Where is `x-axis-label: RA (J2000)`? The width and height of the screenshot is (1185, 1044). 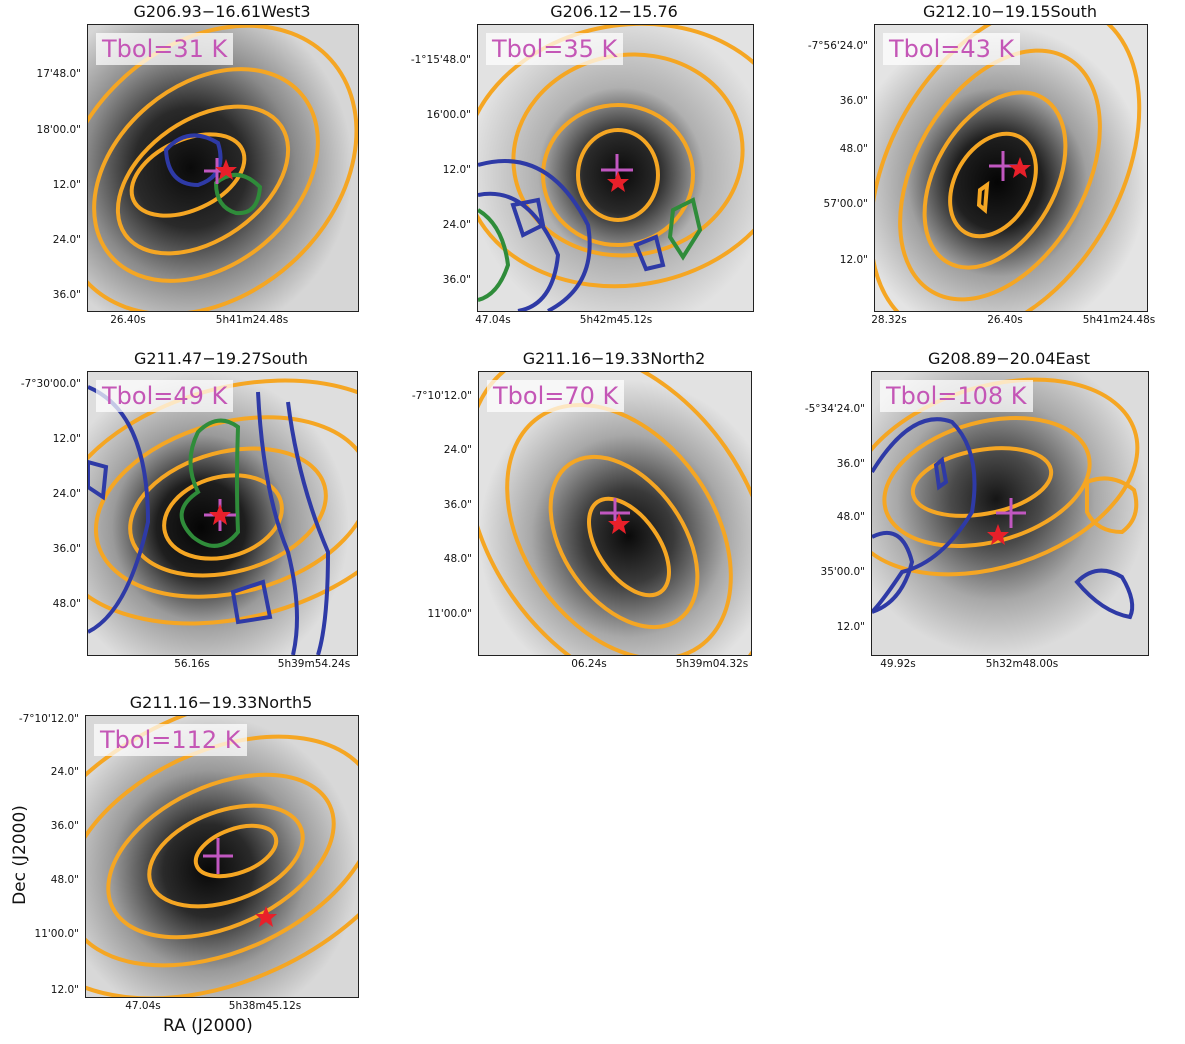
x-axis-label: RA (J2000) is located at coordinates (208, 1026).